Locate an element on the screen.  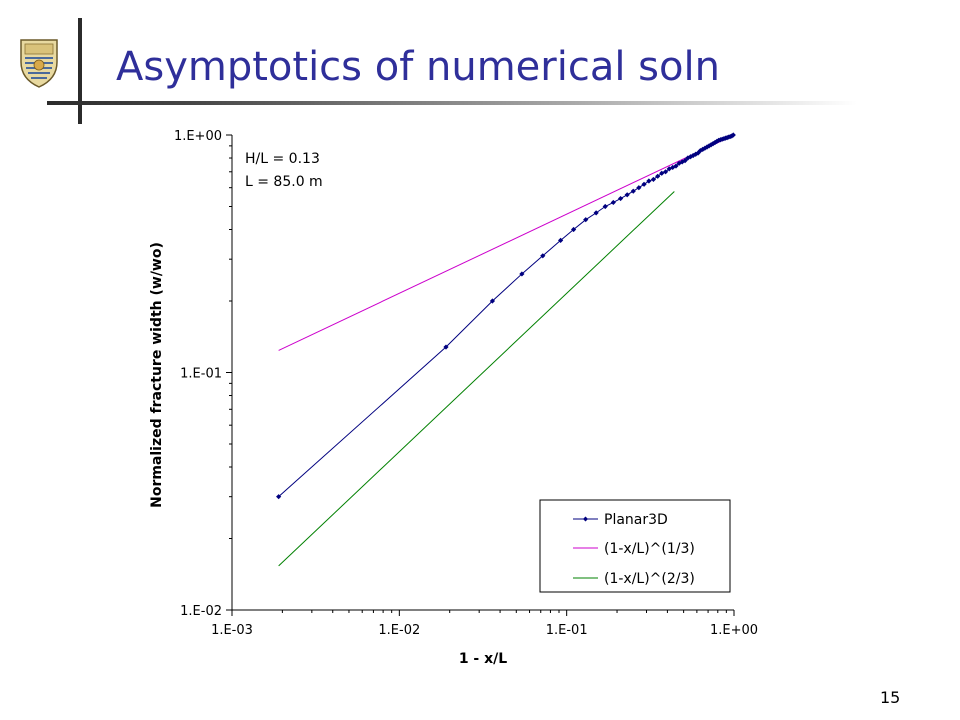
one-third-power-line is located at coordinates (506, 242).